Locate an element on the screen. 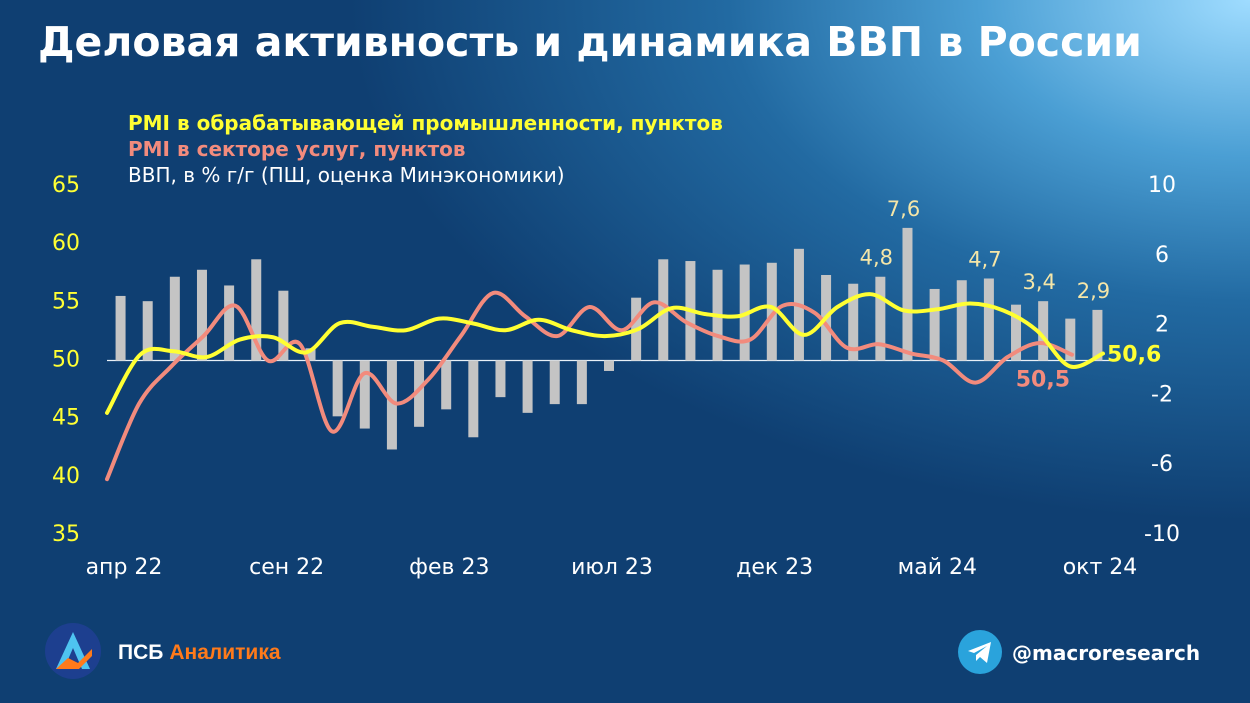  left-axis-tick: 65 is located at coordinates (66, 185).